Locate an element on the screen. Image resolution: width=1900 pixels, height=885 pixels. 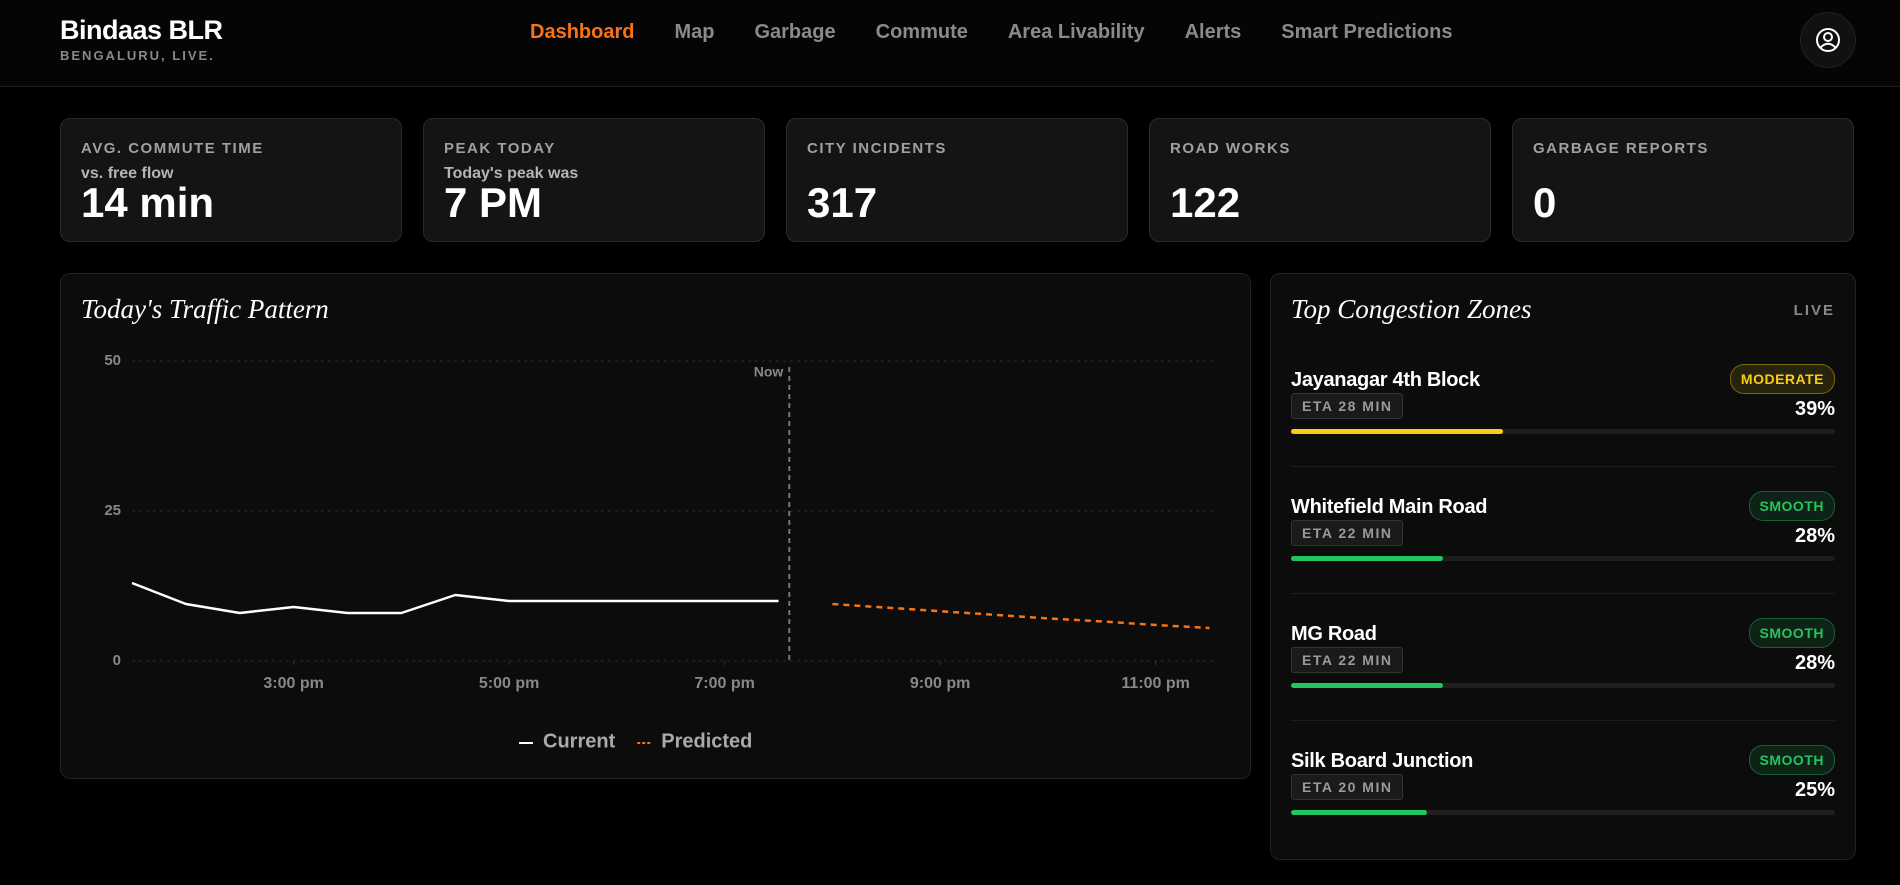
x-tick-label: 7:00 pm is located at coordinates (724, 683).